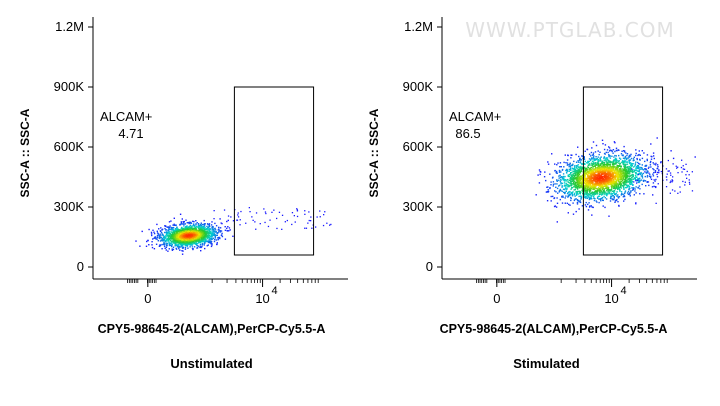  What do you see at coordinates (570, 30) in the screenshot?
I see `watermark: WWW.PTGLAB.COM` at bounding box center [570, 30].